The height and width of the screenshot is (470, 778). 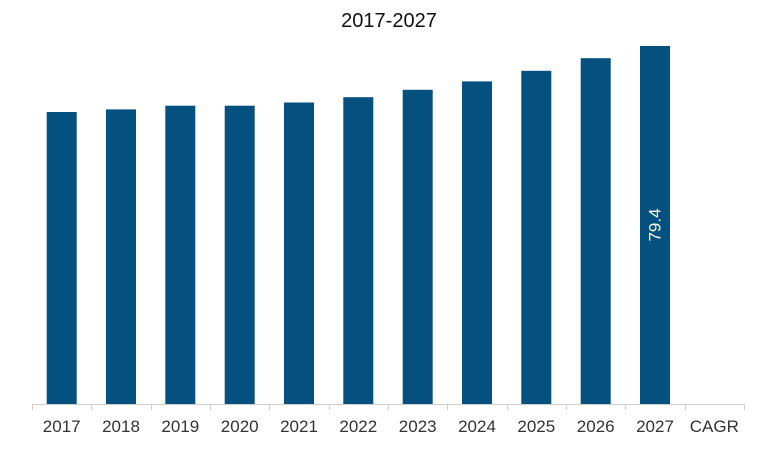 I want to click on bar-2018, so click(x=121, y=257).